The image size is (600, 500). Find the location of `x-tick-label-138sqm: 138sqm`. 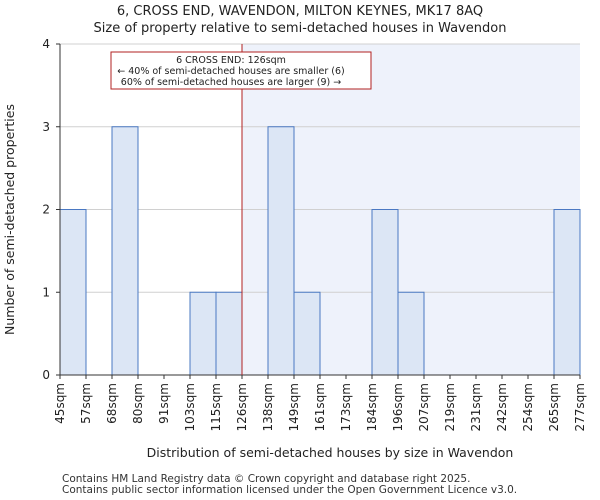

x-tick-label-138sqm: 138sqm is located at coordinates (268, 407).